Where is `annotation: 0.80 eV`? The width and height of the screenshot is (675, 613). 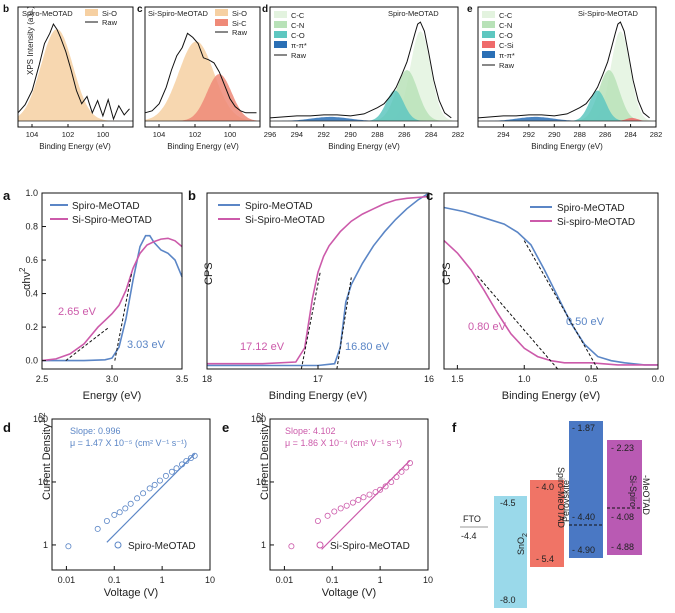 annotation: 0.80 eV is located at coordinates (487, 327).